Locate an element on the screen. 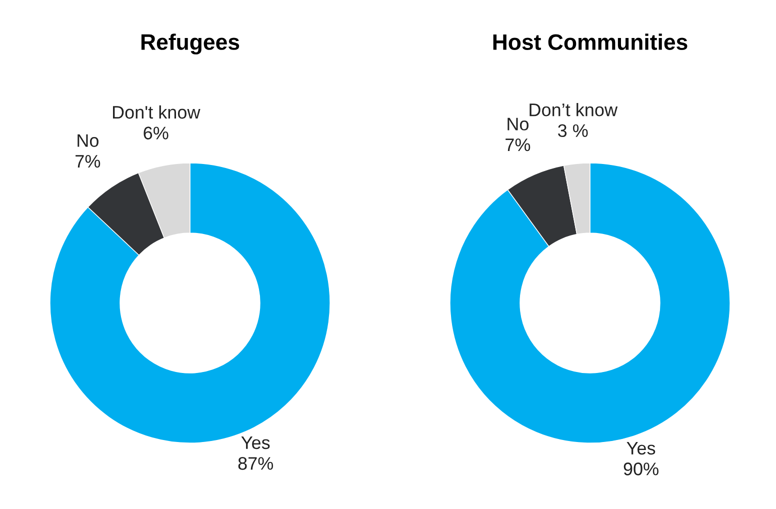 This screenshot has width=776, height=509. chart-title: Refugees is located at coordinates (190, 44).